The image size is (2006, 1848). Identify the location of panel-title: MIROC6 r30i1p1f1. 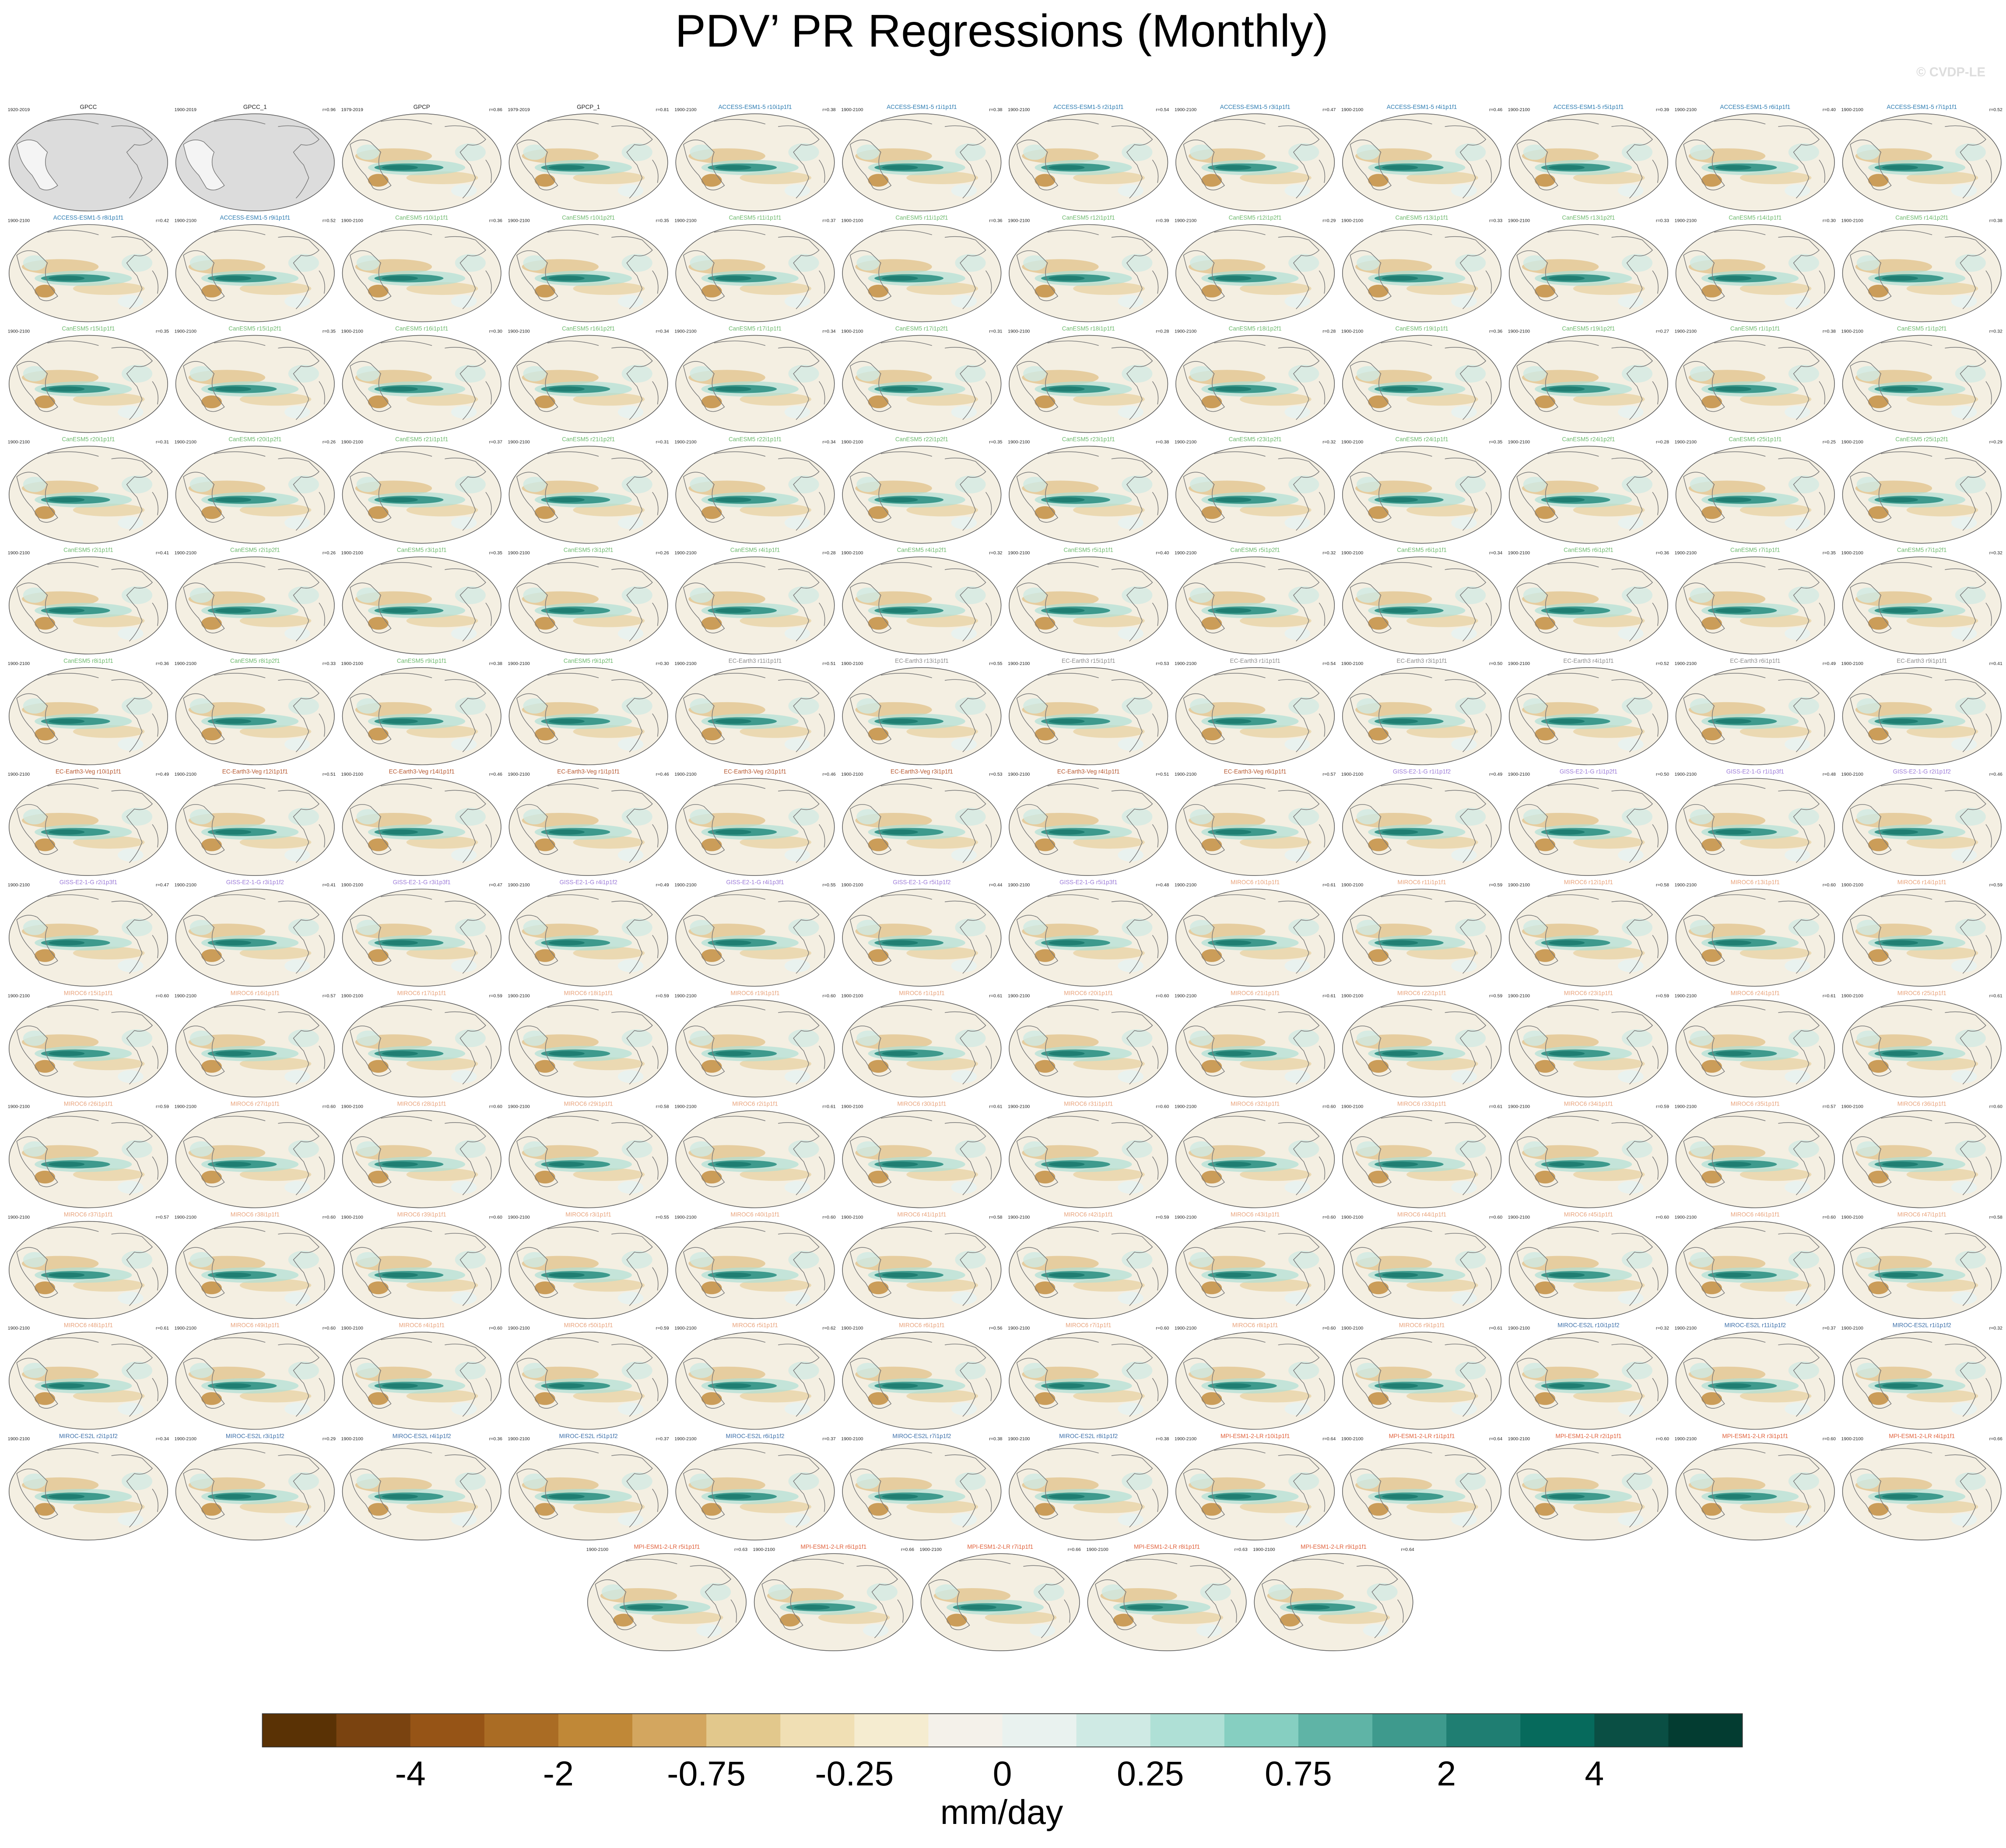
(921, 1103).